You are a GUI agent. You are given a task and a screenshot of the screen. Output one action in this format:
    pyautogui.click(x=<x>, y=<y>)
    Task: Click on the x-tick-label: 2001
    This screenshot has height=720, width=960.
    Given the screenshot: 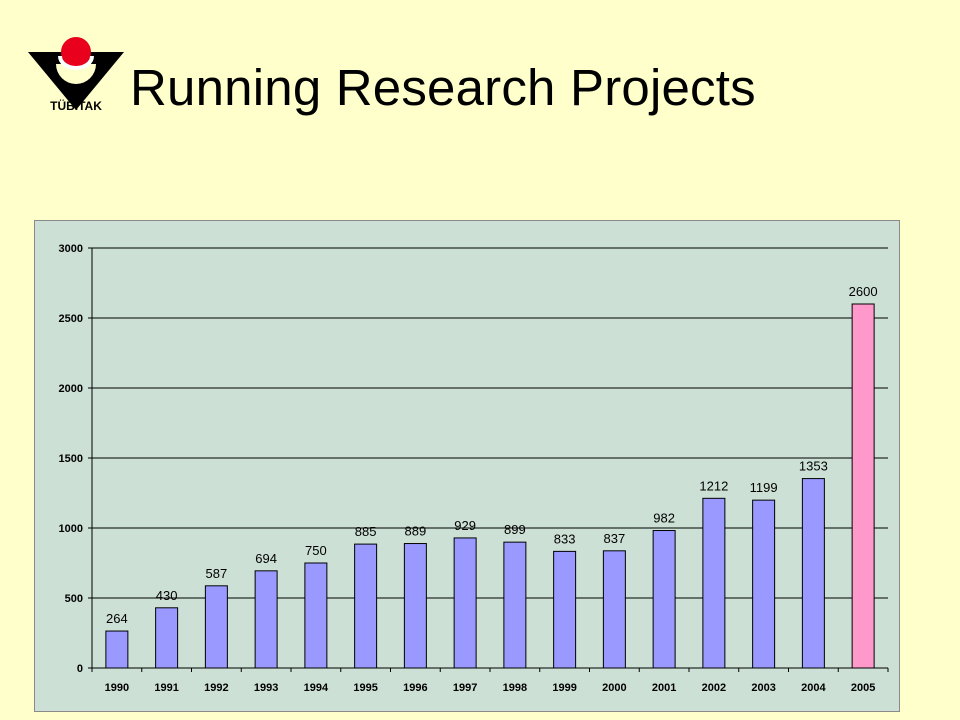 What is the action you would take?
    pyautogui.click(x=664, y=688)
    